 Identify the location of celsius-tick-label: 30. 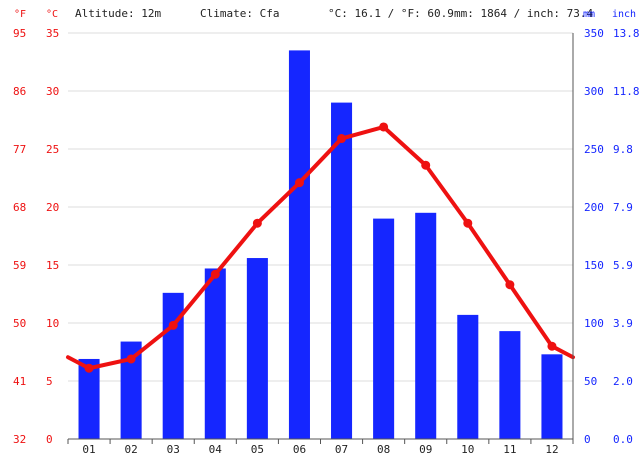
(52, 91).